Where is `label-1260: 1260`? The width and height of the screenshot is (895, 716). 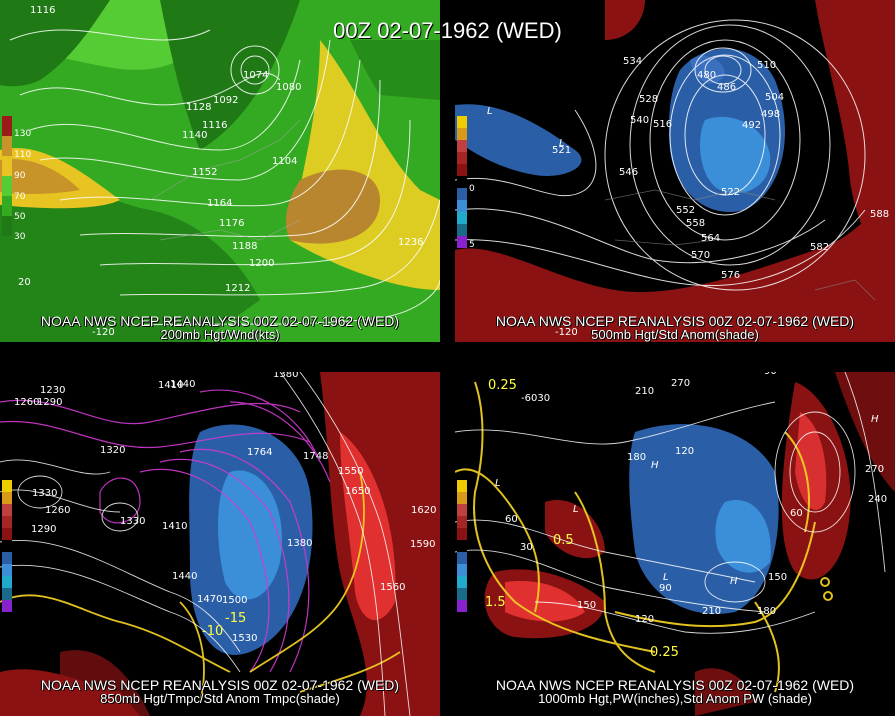
label-1260: 1260 is located at coordinates (26, 402).